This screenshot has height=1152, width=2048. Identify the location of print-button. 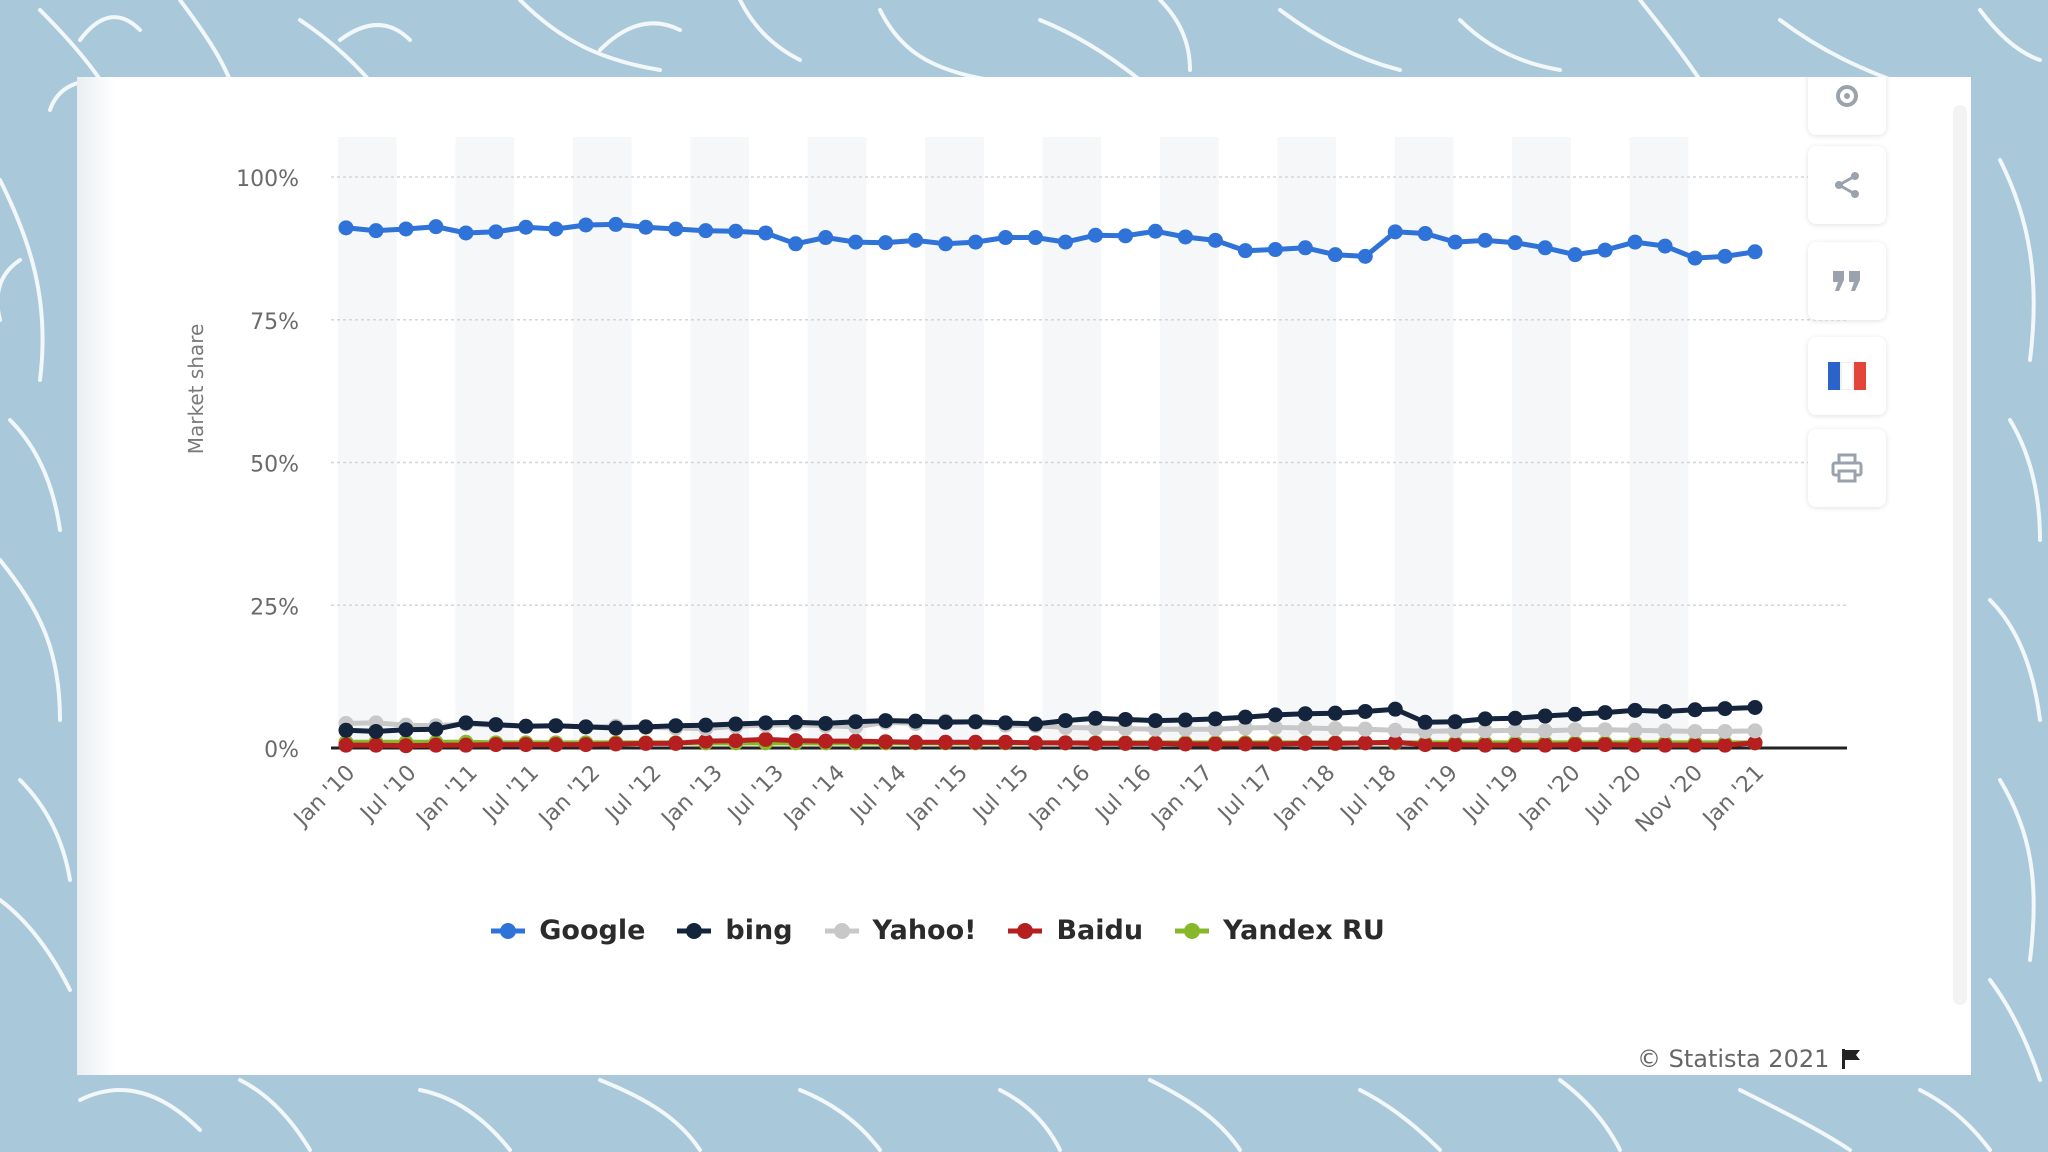
(1847, 468).